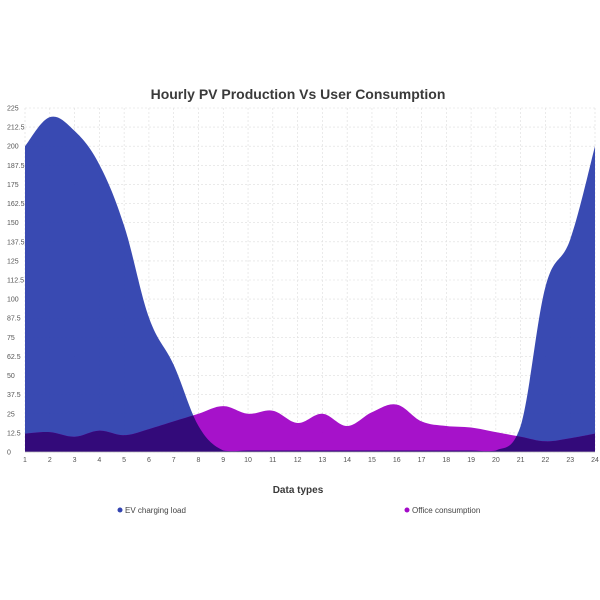  I want to click on y-tick-label: 37.5, so click(14, 395).